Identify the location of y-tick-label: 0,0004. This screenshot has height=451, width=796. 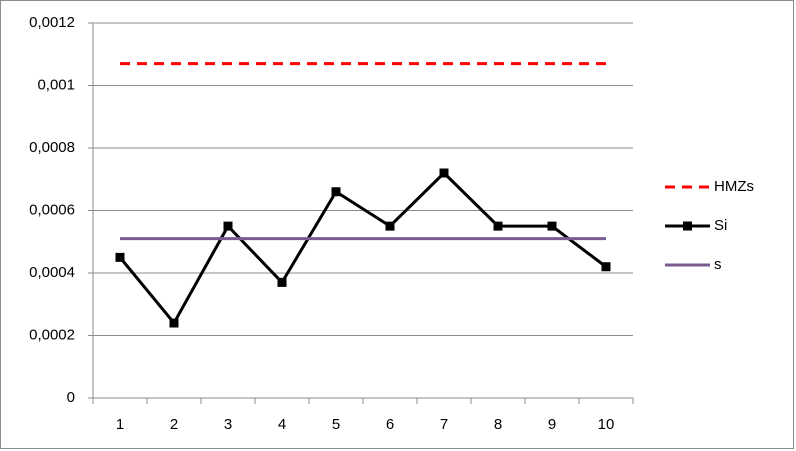
(52, 272).